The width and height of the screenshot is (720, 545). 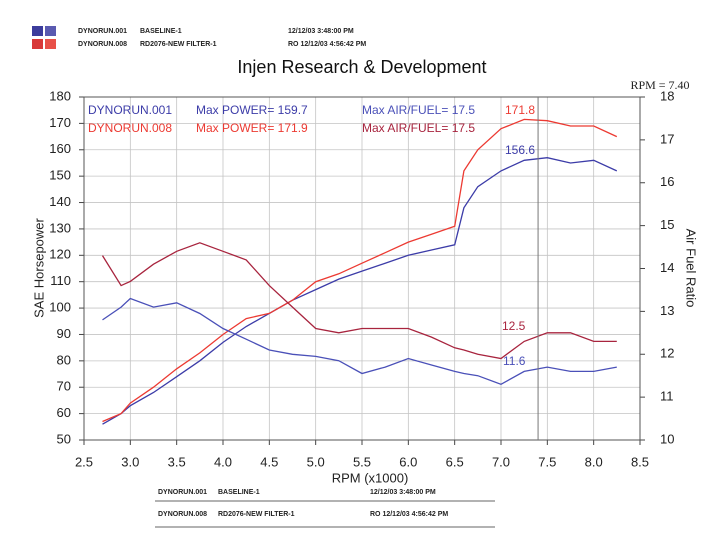 I want to click on y-tick-label: 60, so click(x=64, y=412).